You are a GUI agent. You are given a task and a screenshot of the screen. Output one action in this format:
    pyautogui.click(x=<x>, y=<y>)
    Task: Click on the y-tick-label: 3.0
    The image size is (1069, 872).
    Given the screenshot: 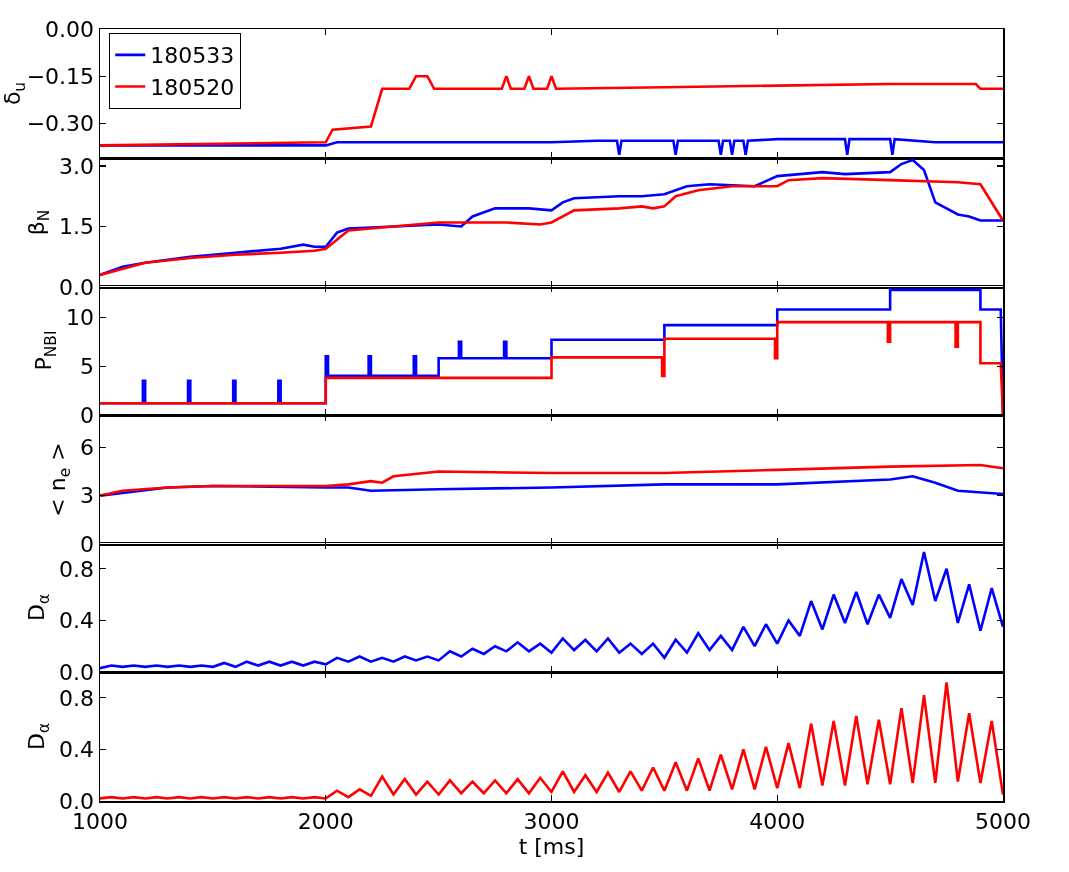 What is the action you would take?
    pyautogui.click(x=77, y=166)
    